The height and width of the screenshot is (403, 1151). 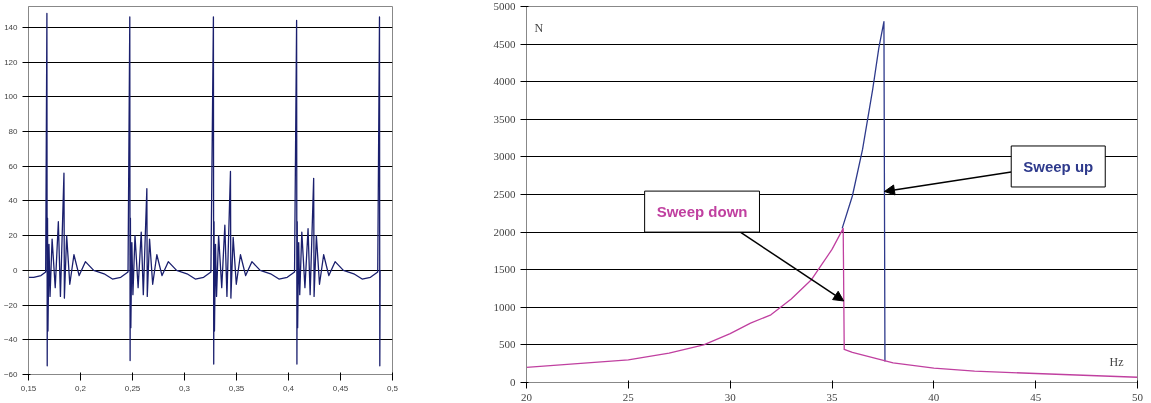 I want to click on x-tick-label: 50, so click(x=1138, y=396).